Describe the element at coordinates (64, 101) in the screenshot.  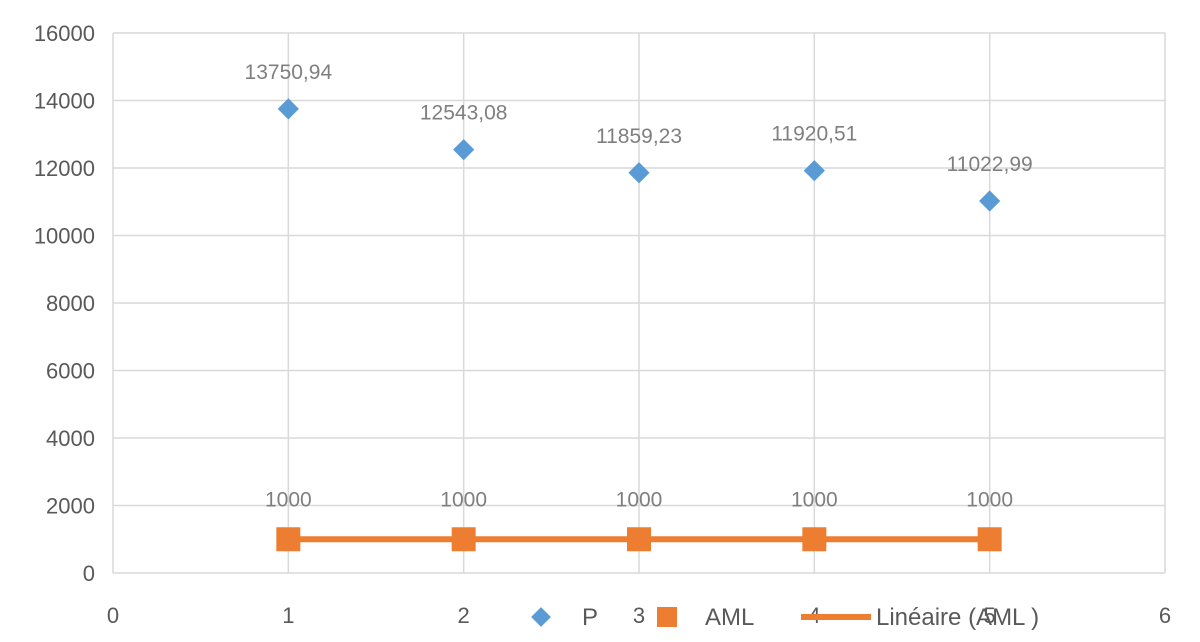
I see `y-tick-label: 14000` at that location.